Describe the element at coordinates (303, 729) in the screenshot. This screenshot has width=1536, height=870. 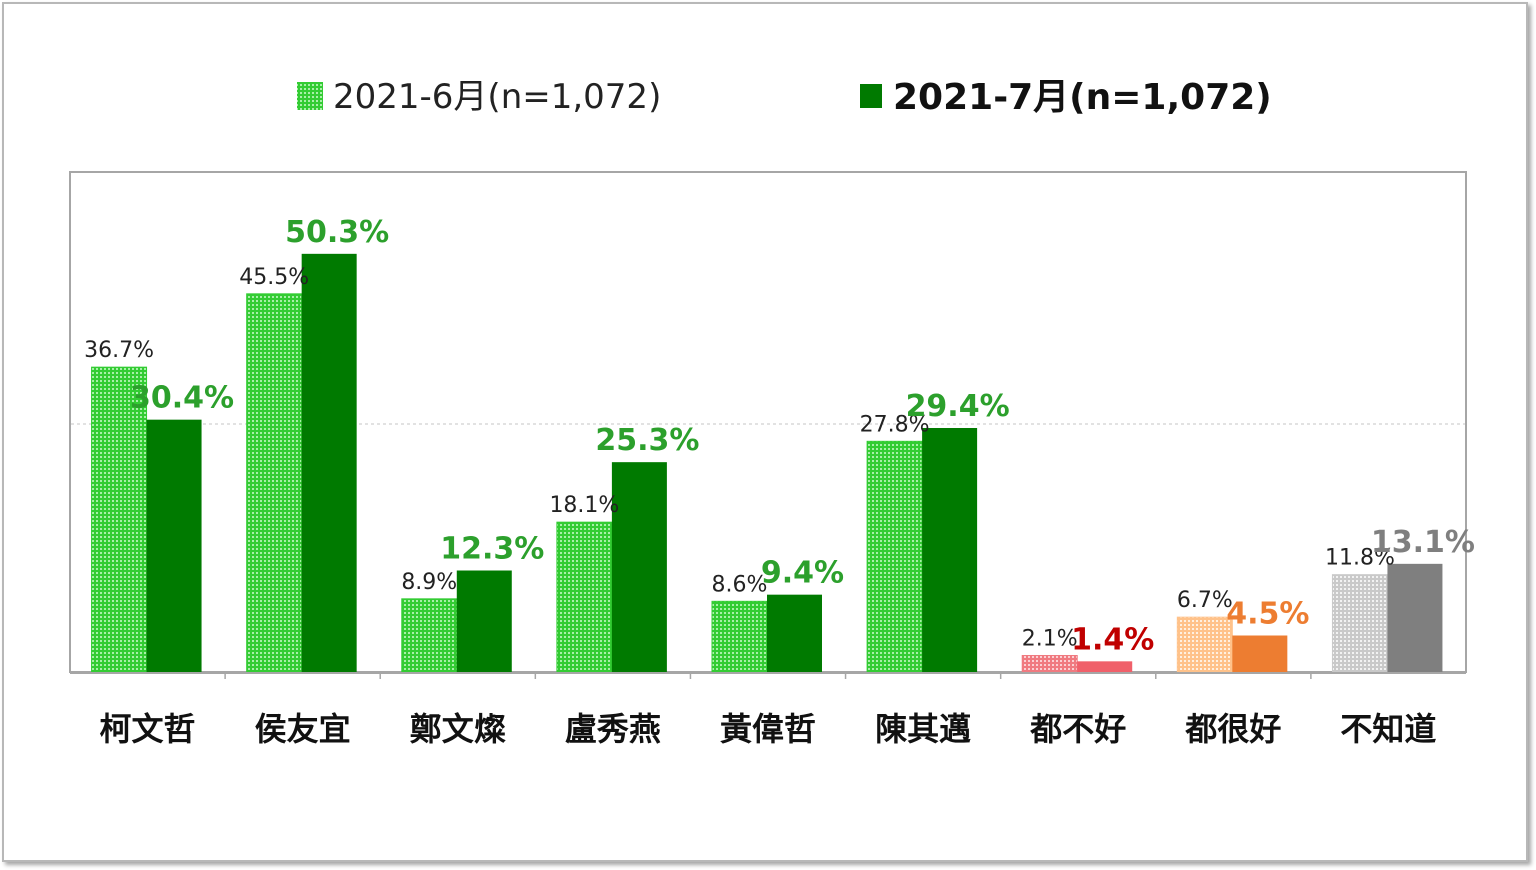
I see `category-label-1: 侯友宜` at that location.